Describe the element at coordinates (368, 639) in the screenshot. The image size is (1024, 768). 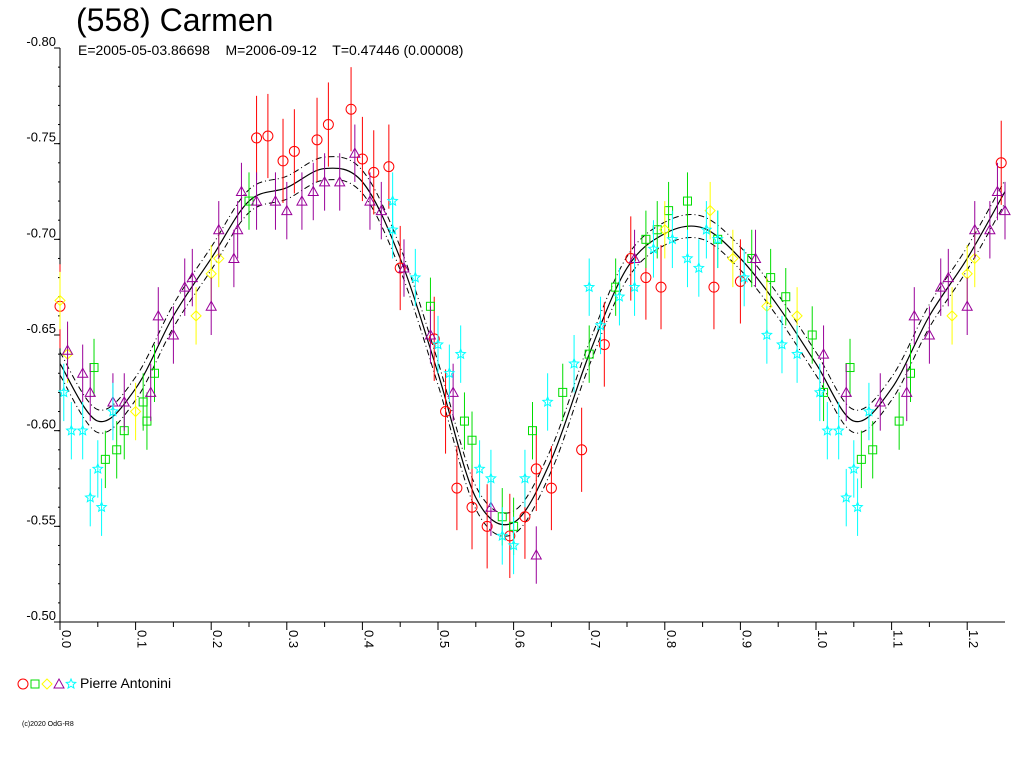
I see `x-tick-label: 0.4` at that location.